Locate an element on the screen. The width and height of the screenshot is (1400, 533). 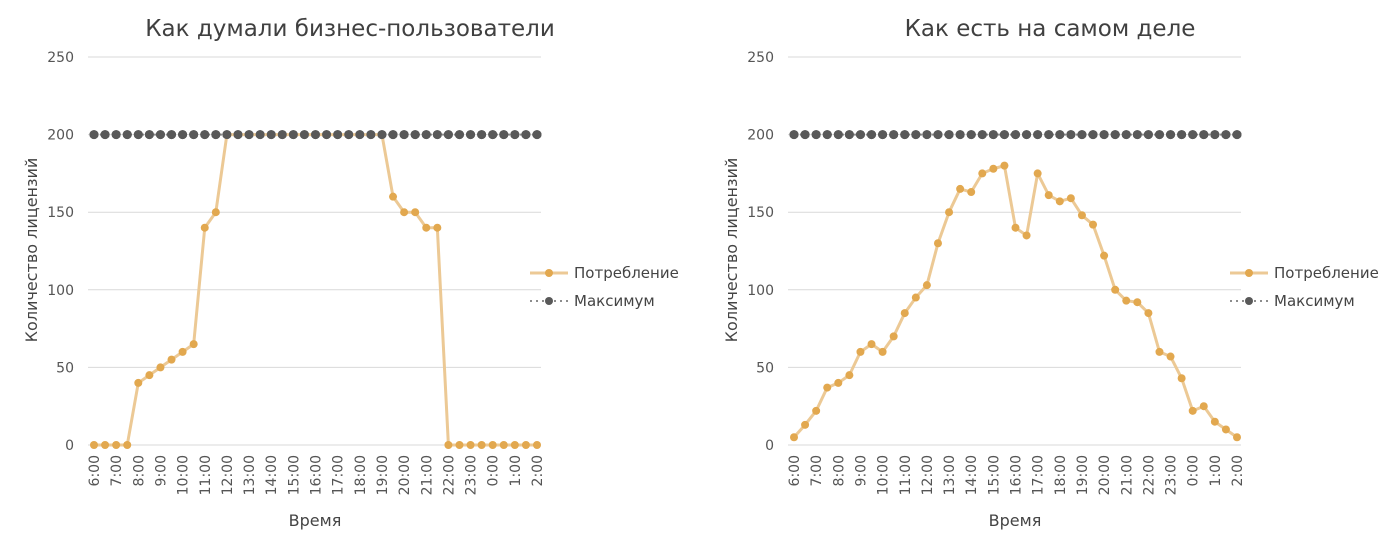
x-tick-label: 23:00 is located at coordinates (1172, 475).